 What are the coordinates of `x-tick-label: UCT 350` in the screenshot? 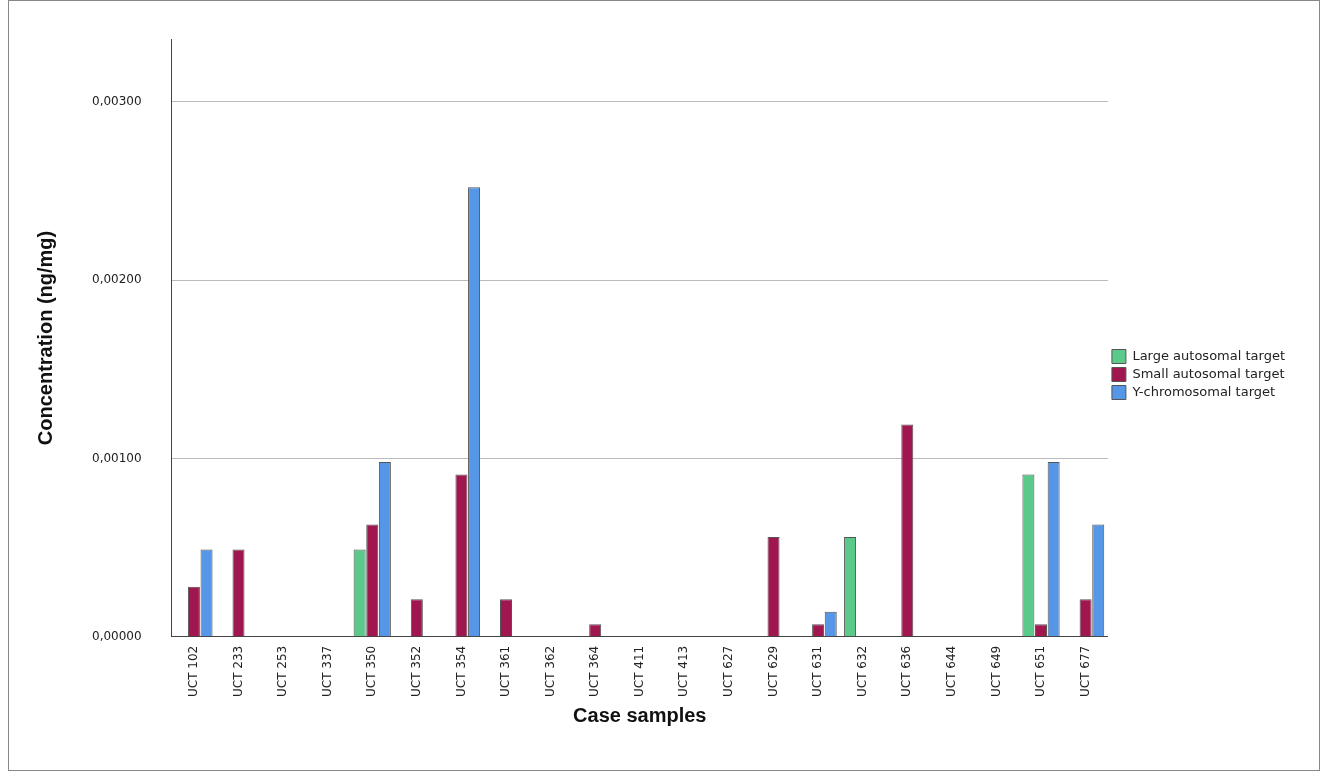 It's located at (371, 671).